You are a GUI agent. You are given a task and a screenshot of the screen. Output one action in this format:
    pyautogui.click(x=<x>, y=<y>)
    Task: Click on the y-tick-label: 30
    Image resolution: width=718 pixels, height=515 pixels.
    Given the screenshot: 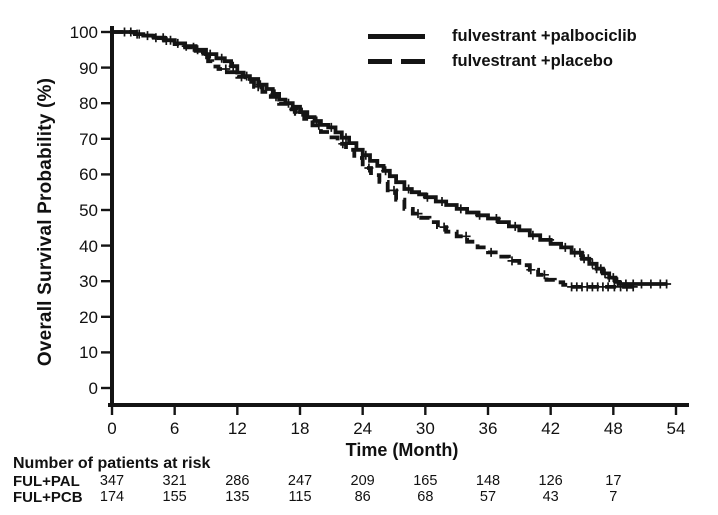 What is the action you would take?
    pyautogui.click(x=88, y=282)
    